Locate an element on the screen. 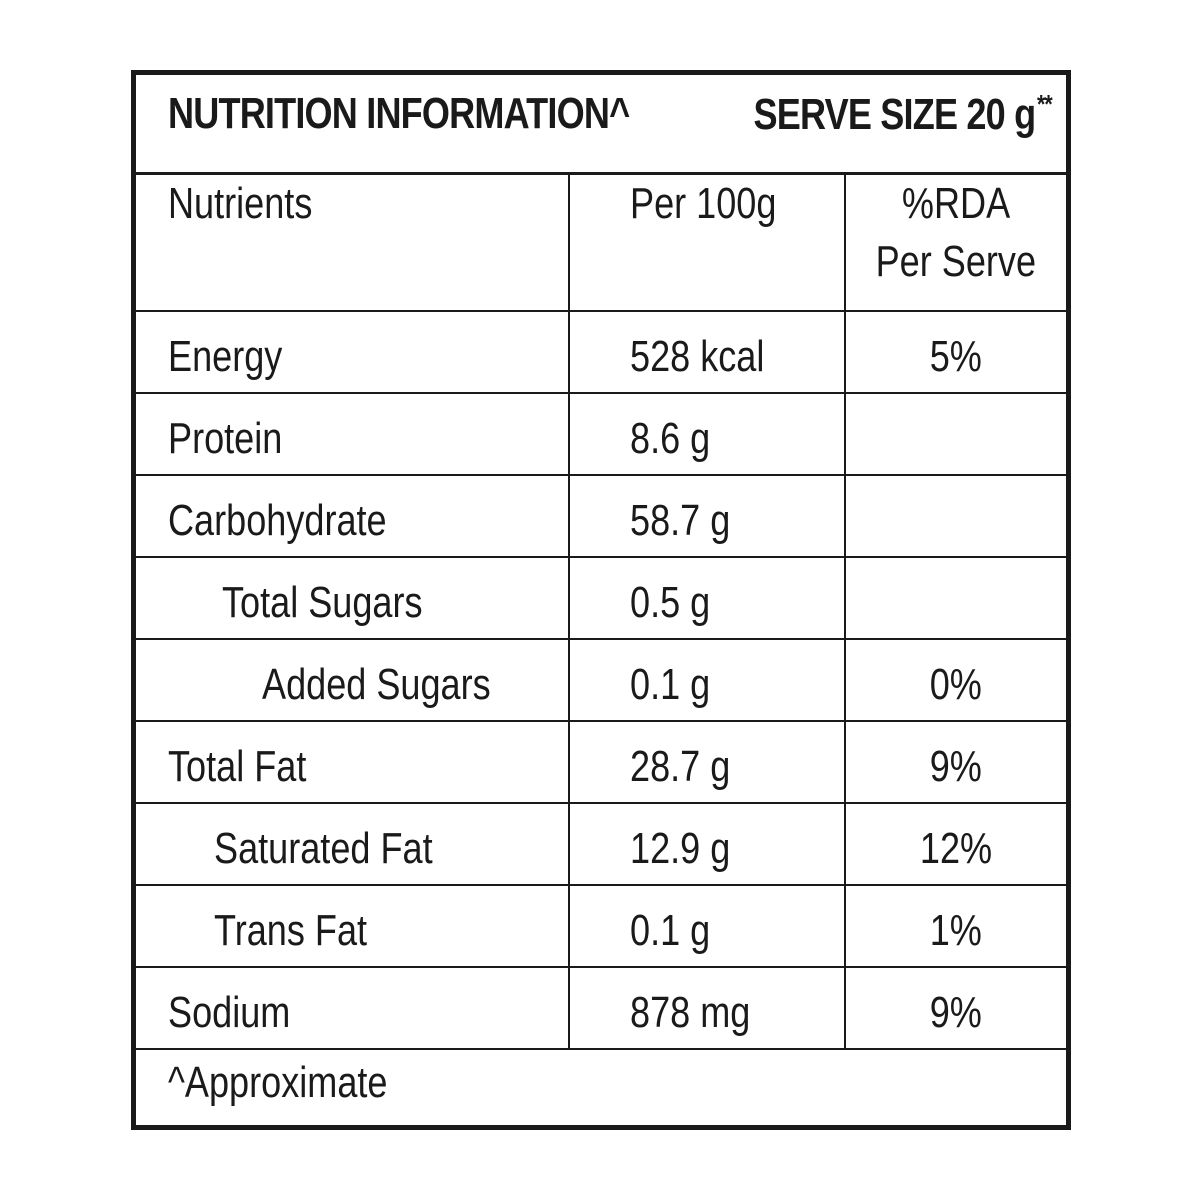  table-row: Carbohydrate 58.7 g is located at coordinates (601, 517).